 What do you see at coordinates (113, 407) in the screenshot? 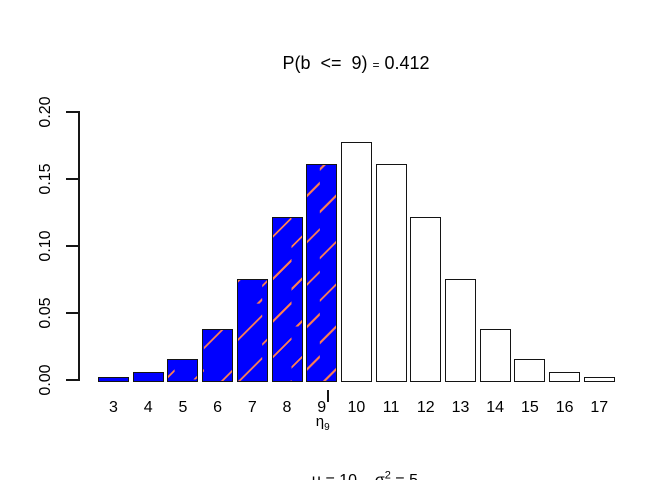
I see `x-axis-label-3: 3` at bounding box center [113, 407].